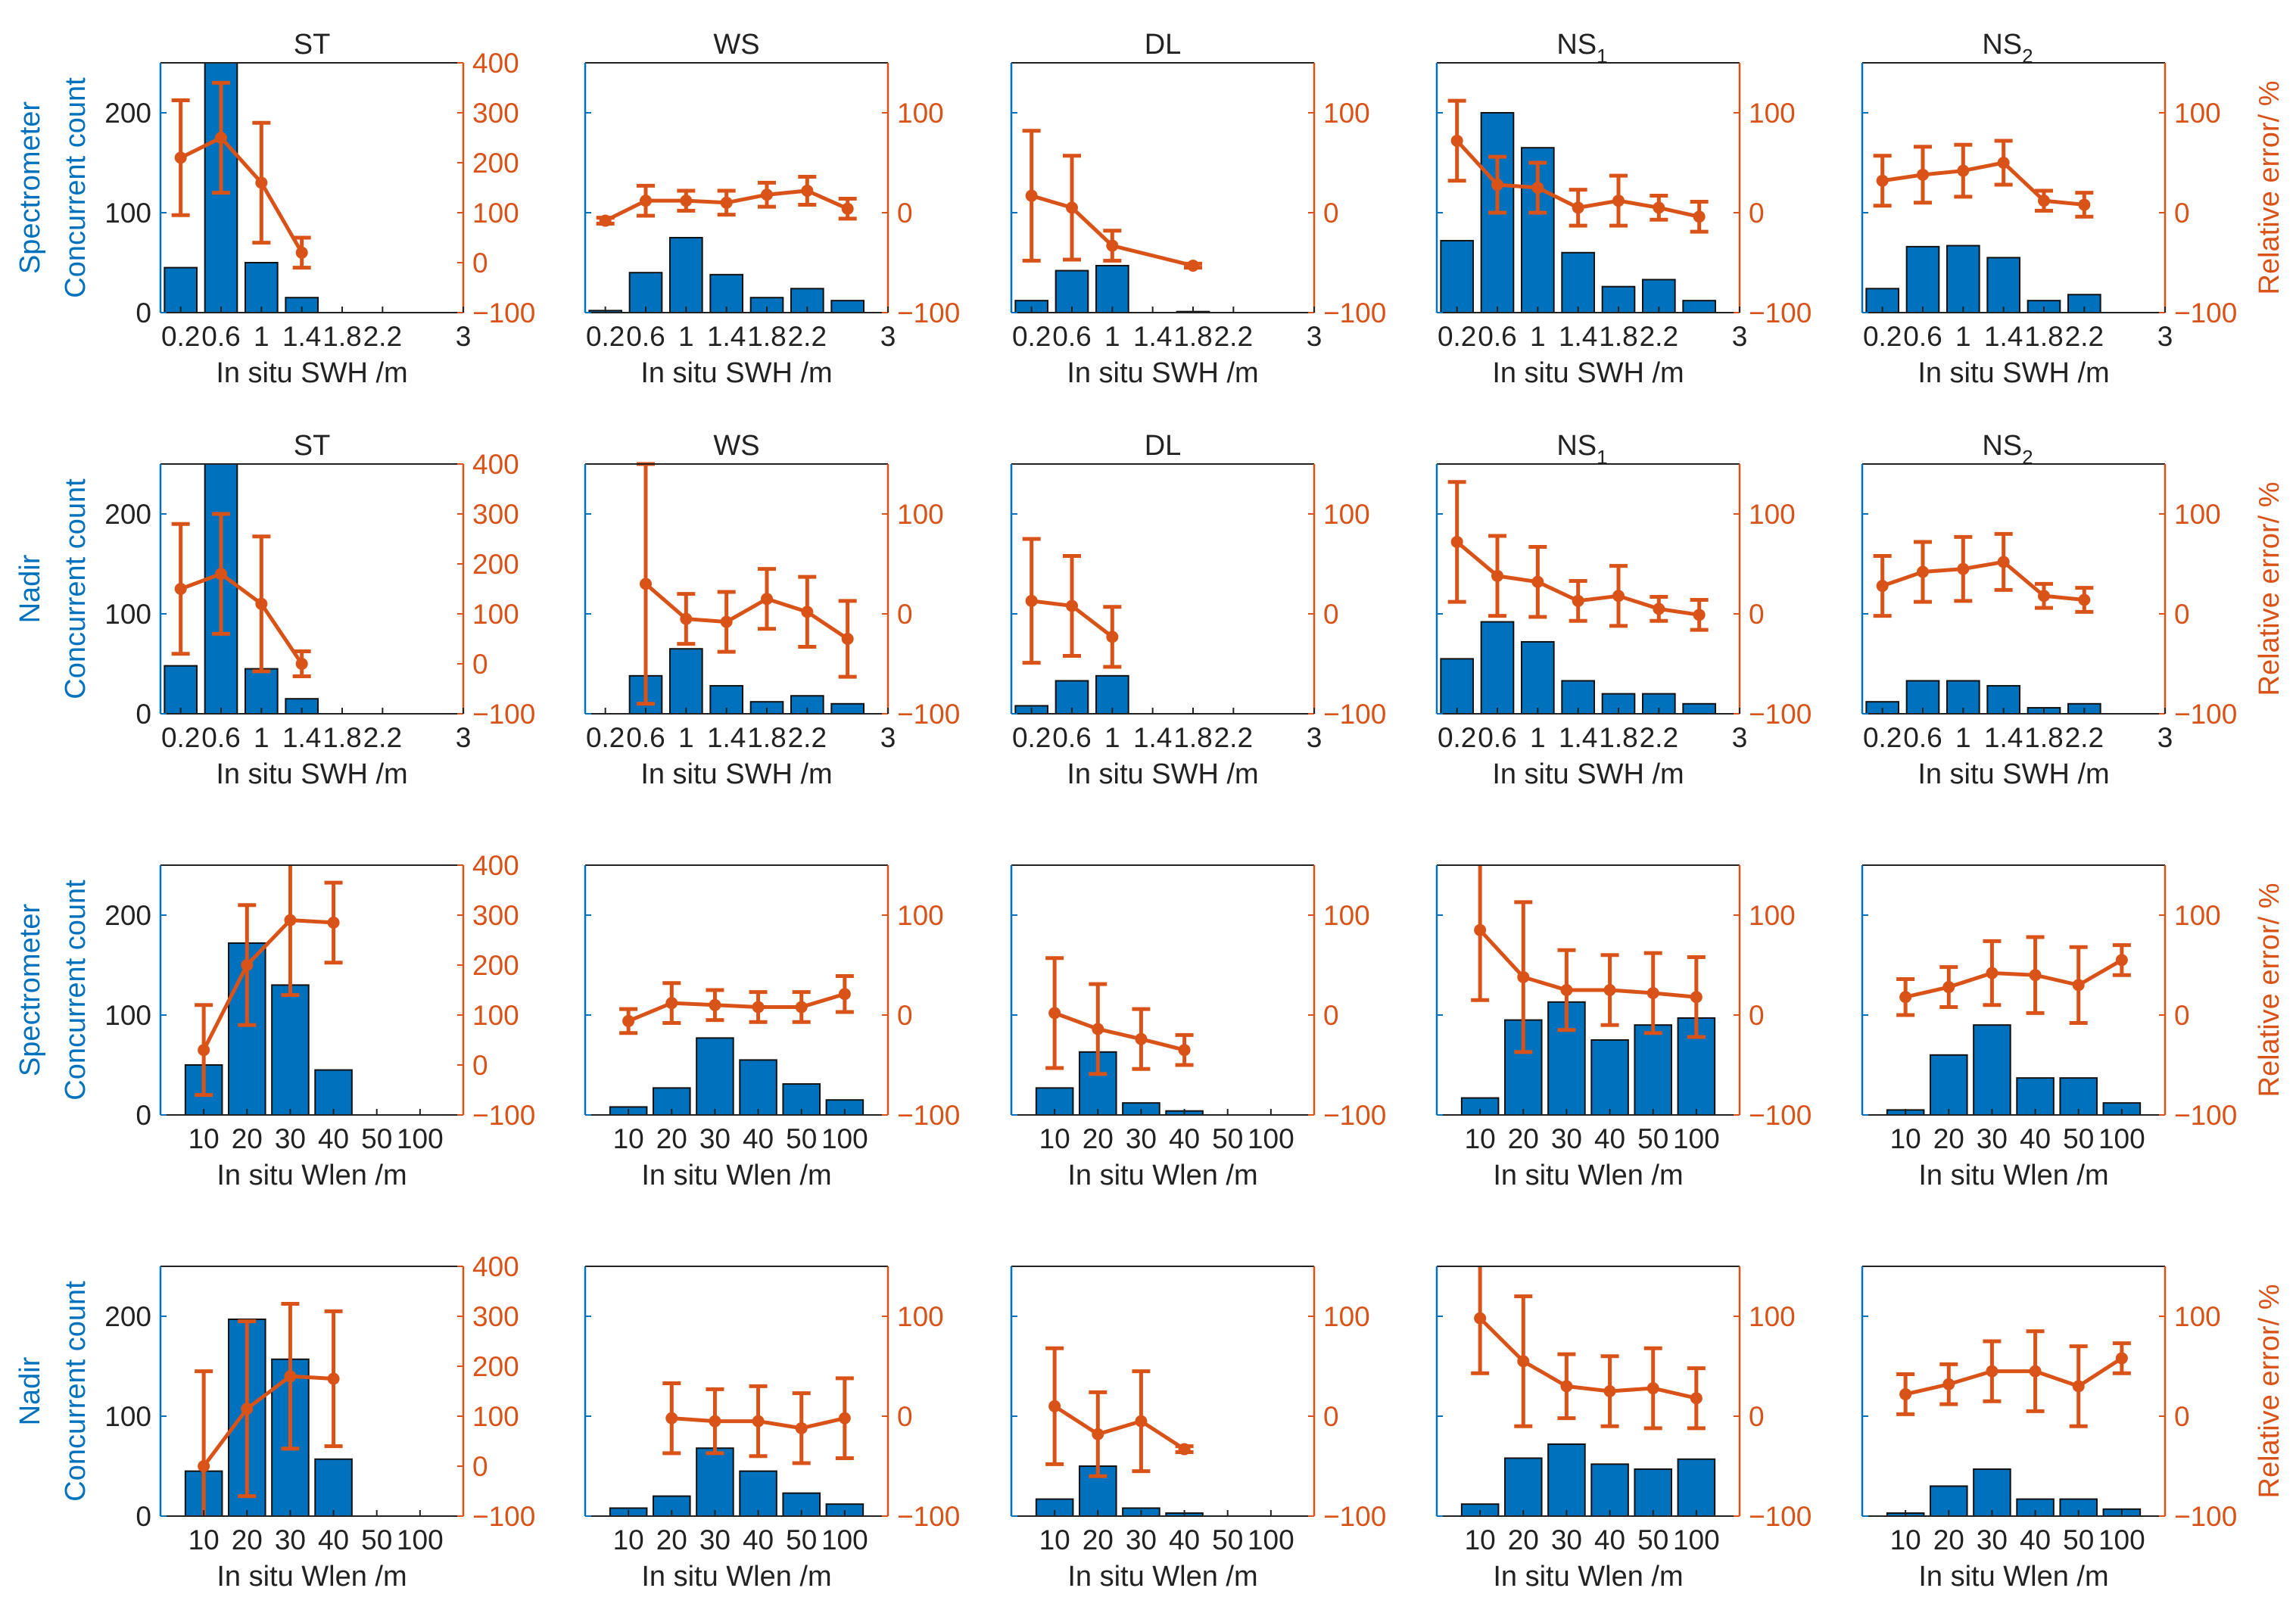  Describe the element at coordinates (496, 163) in the screenshot. I see `right-tick-label: 200` at that location.